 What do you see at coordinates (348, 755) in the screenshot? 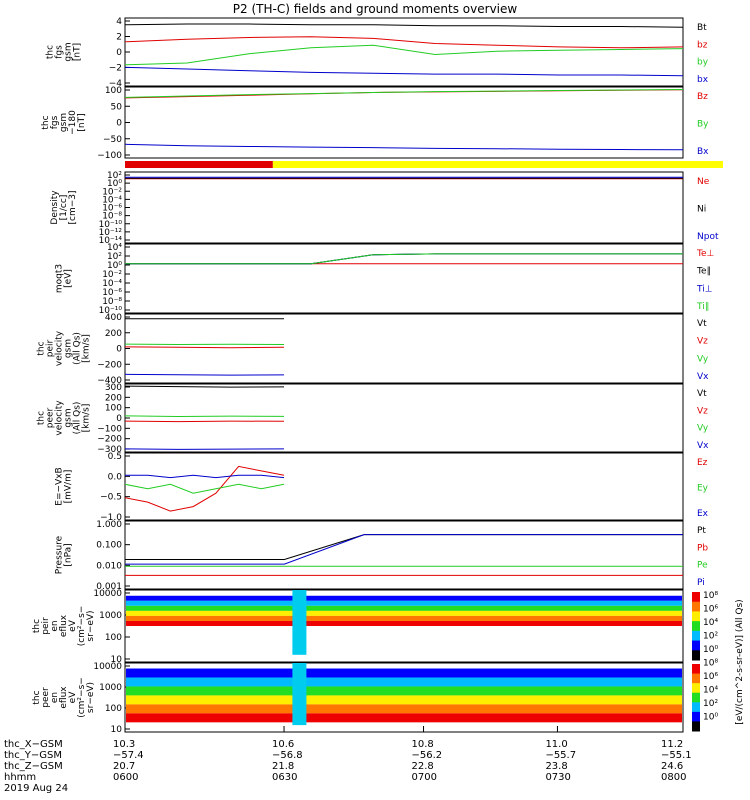
I see `footer-row: thc_Y−GSM −57.4 −56.8 −56.2 −55.7 −55.1` at bounding box center [348, 755].